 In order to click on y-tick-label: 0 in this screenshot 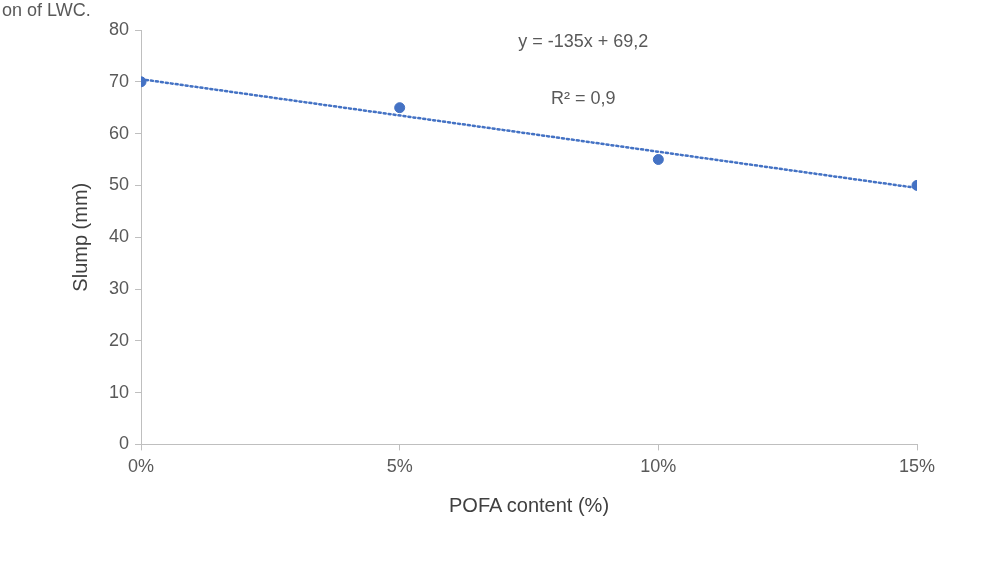, I will do `click(124, 443)`.